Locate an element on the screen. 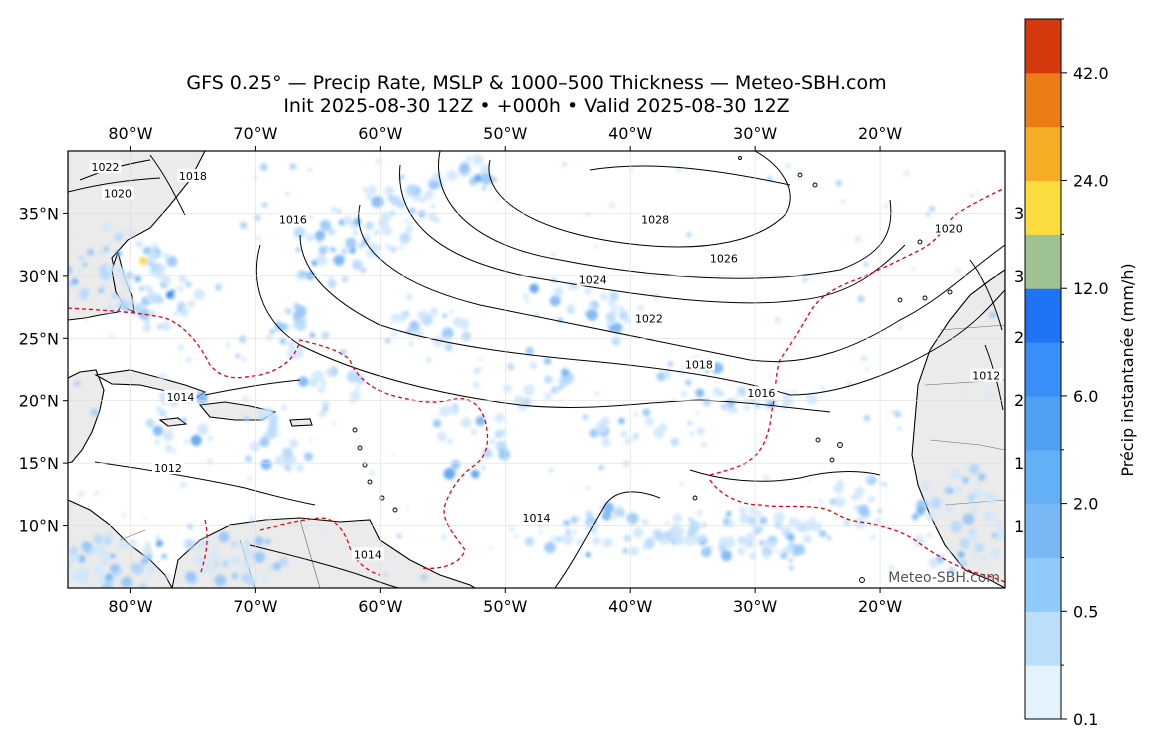  lat-tick-label: 35°N is located at coordinates (39, 213).